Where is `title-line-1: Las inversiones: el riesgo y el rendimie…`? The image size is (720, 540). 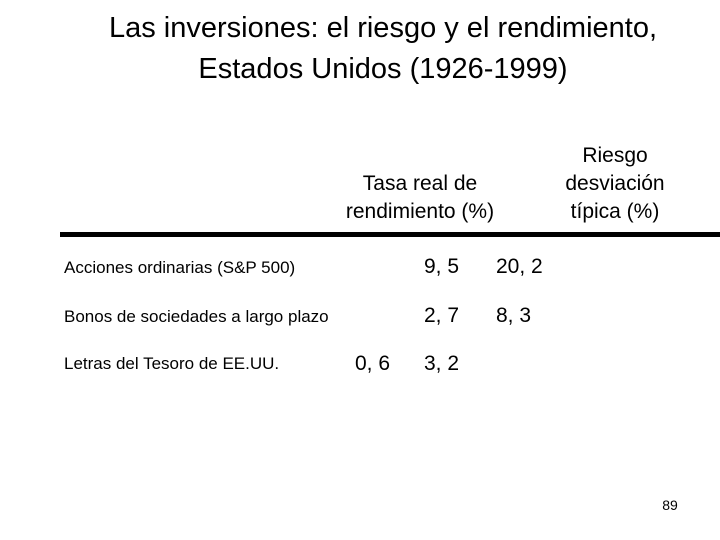
title-line-1: Las inversiones: el riesgo y el rendimie… is located at coordinates (383, 28).